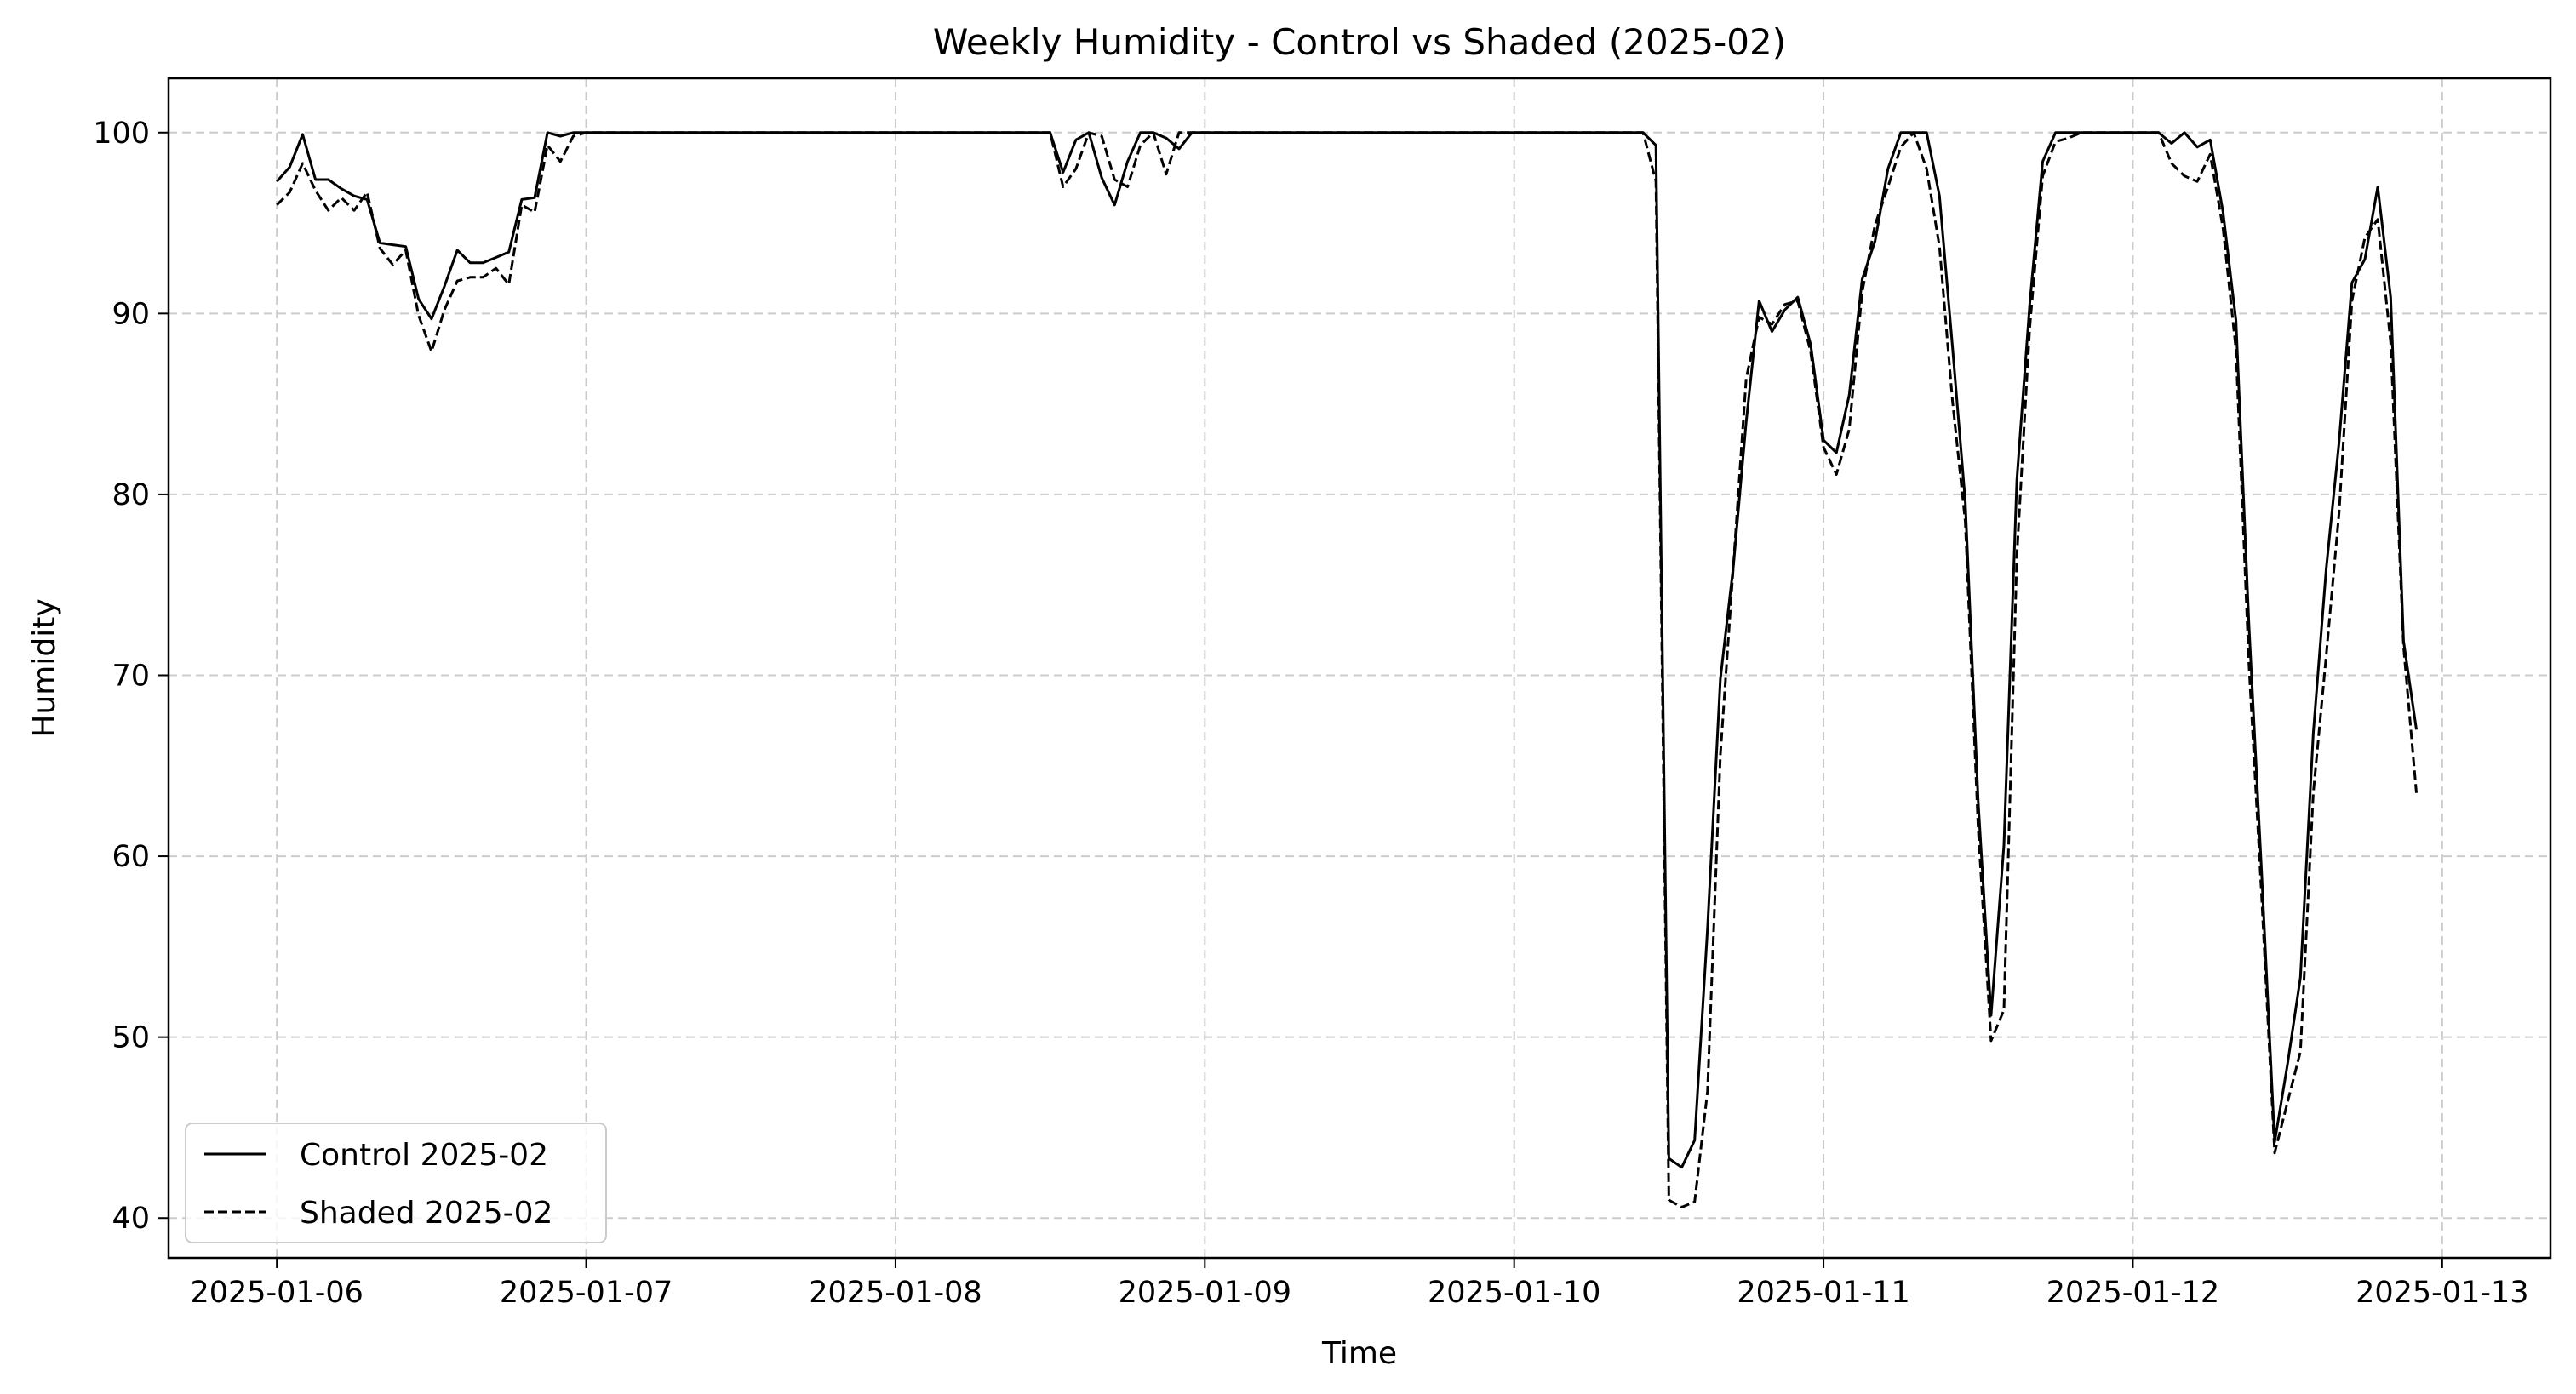 The width and height of the screenshot is (2576, 1394). What do you see at coordinates (1205, 1293) in the screenshot?
I see `x-tick-label: 2025-01-09` at bounding box center [1205, 1293].